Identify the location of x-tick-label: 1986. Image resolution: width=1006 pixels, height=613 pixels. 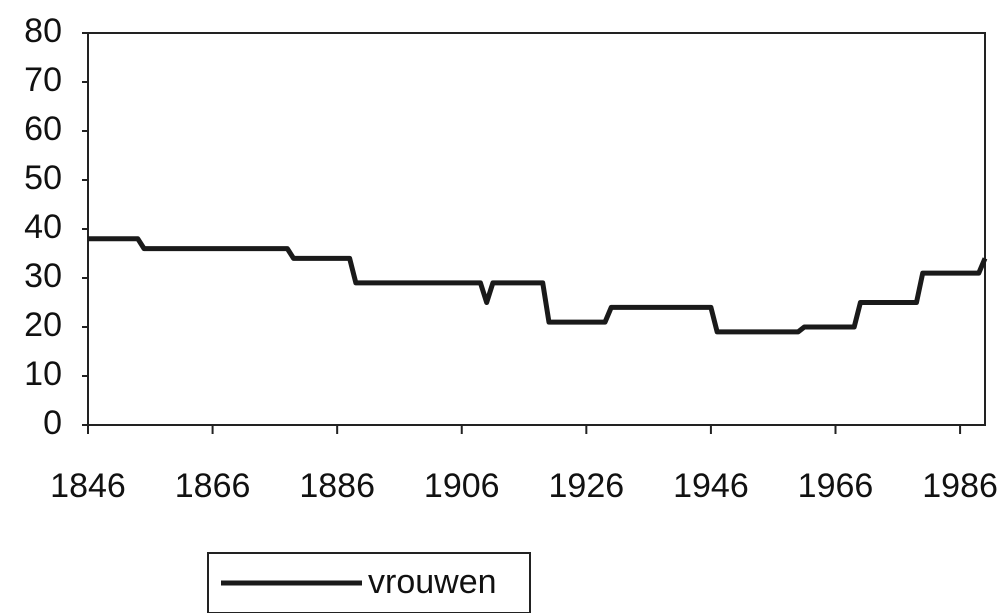
(960, 486).